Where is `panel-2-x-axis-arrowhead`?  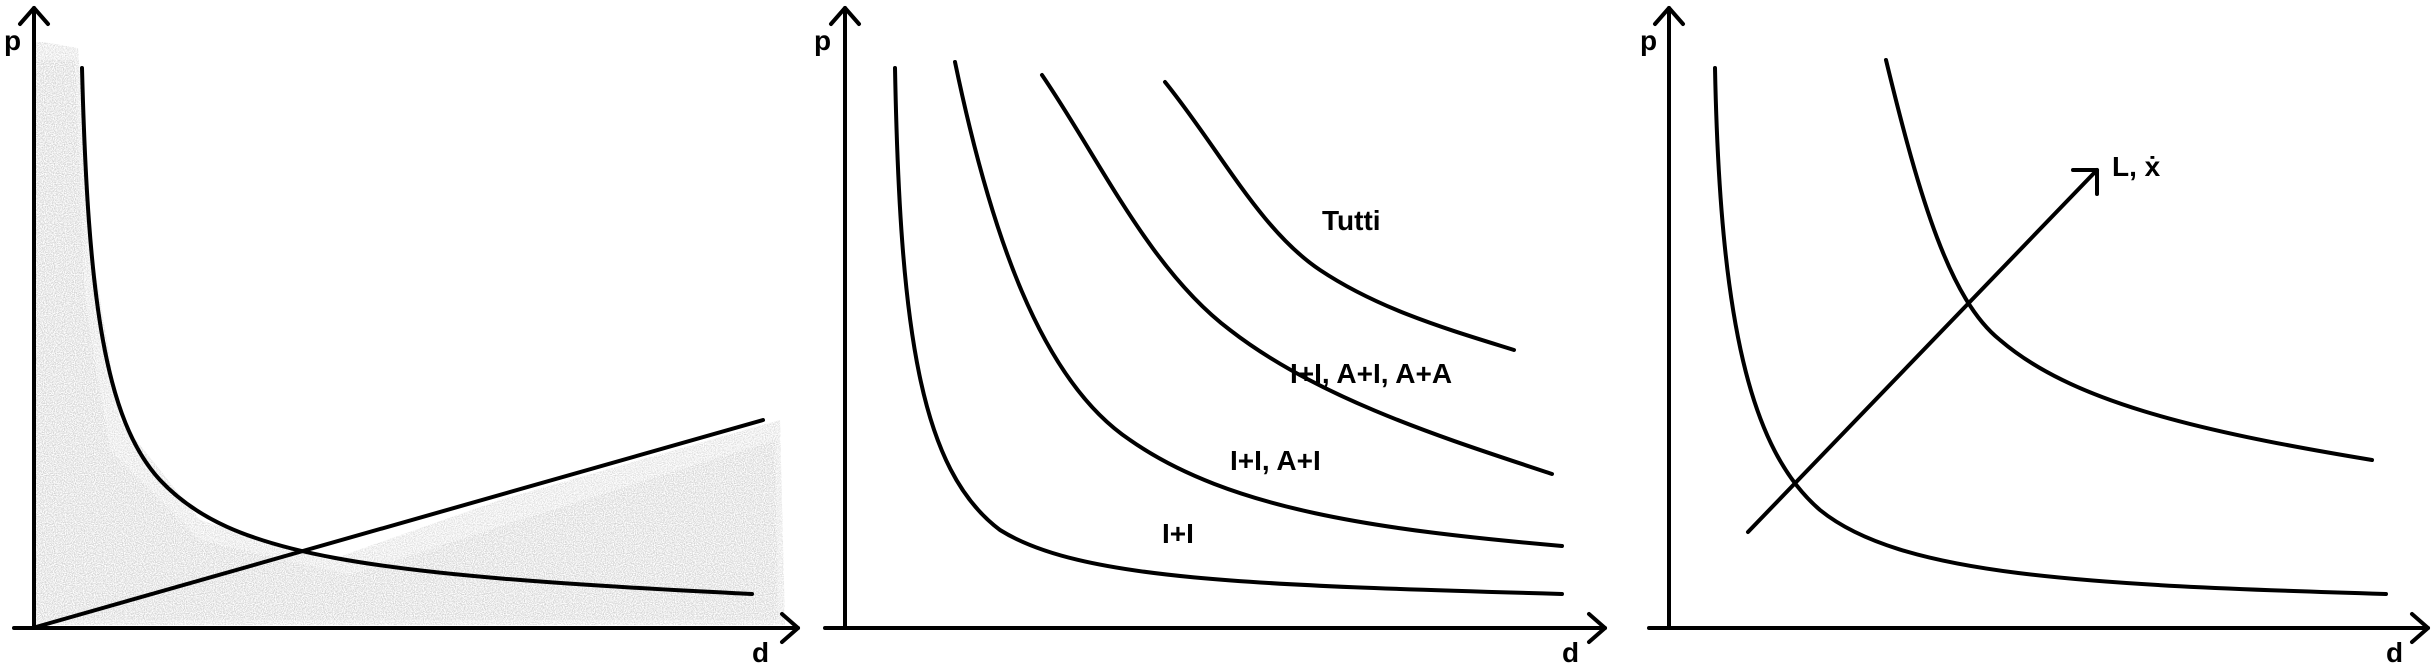 panel-2-x-axis-arrowhead is located at coordinates (1597, 628).